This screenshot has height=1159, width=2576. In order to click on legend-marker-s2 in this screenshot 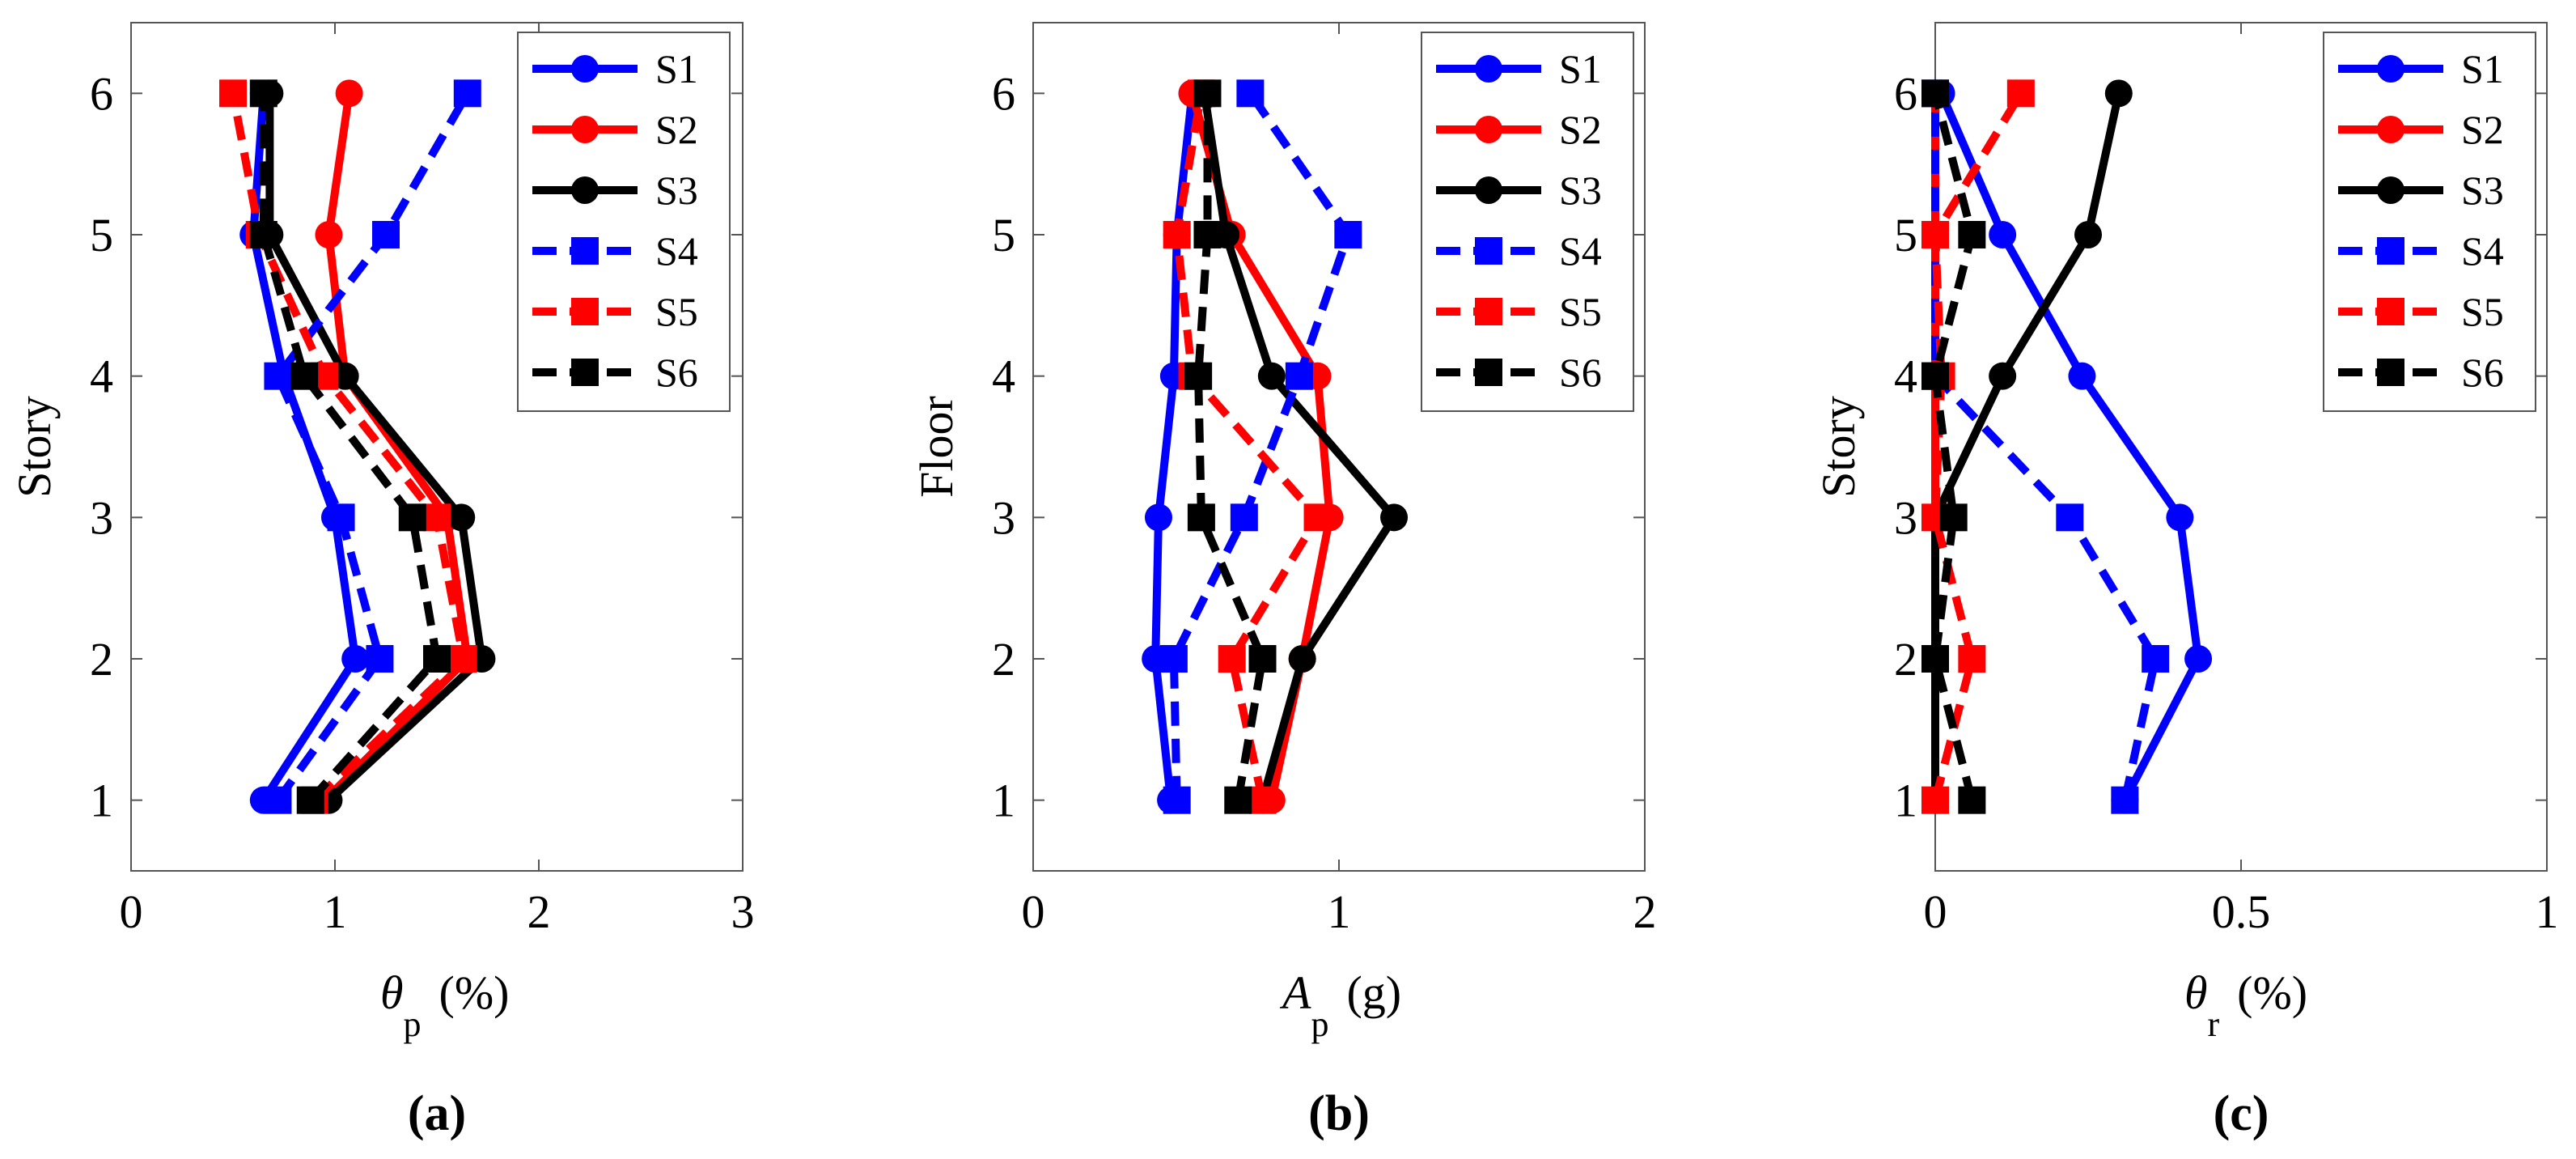, I will do `click(1488, 129)`.